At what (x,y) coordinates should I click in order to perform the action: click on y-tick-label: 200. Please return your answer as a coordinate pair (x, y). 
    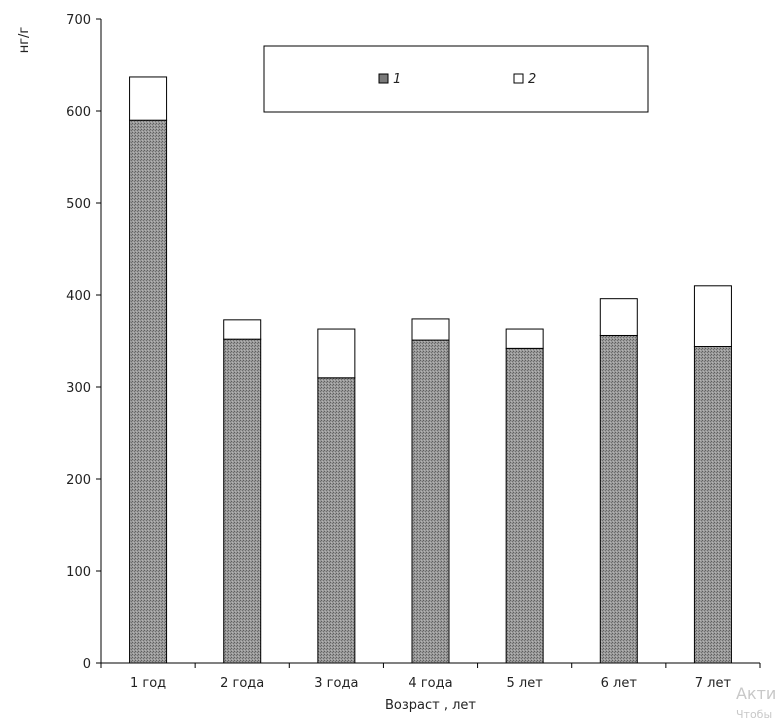
    Looking at the image, I should click on (78, 480).